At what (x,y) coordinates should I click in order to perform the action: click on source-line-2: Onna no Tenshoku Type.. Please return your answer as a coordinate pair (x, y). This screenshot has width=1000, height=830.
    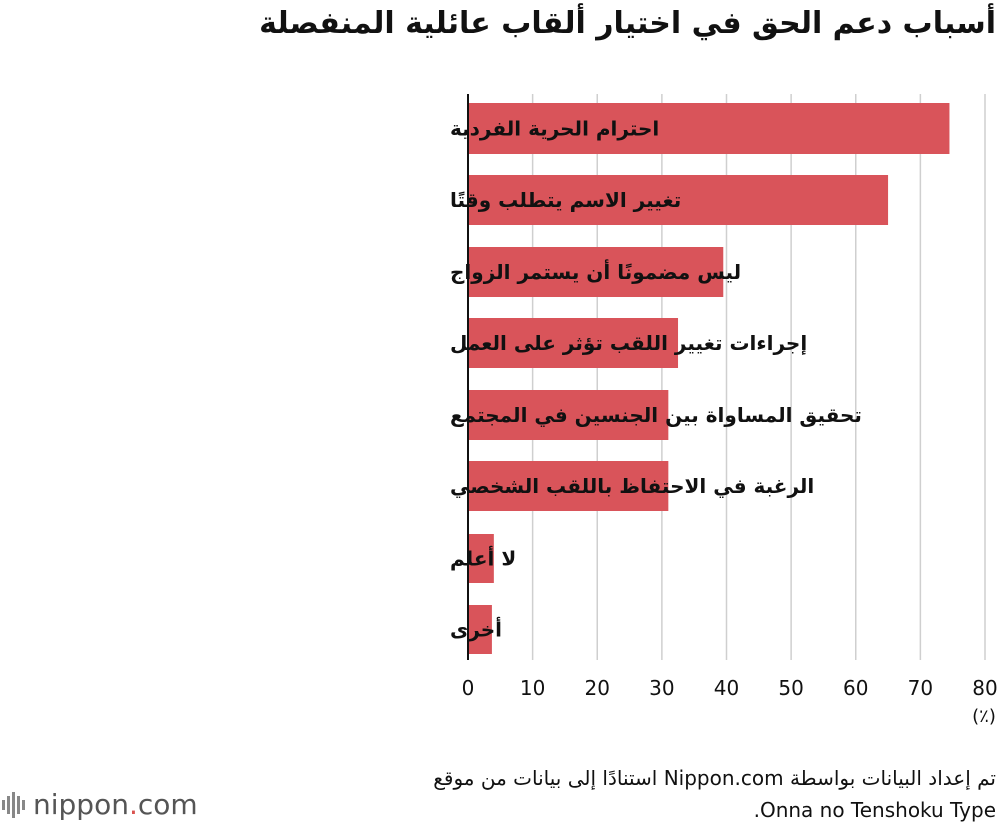
    Looking at the image, I should click on (874, 810).